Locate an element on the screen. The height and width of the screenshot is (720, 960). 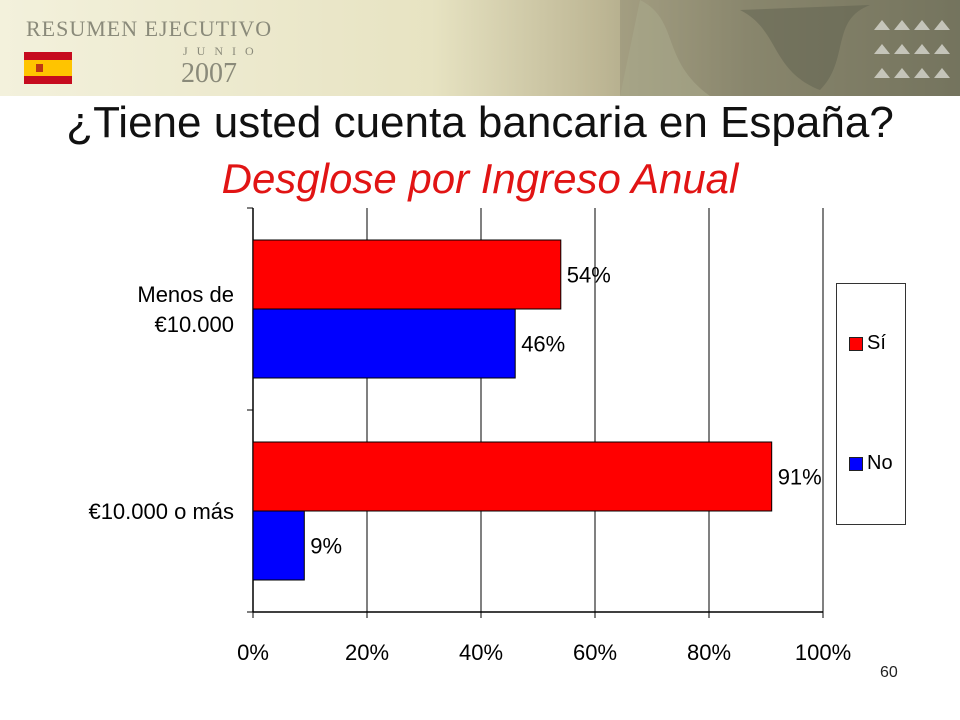
category-label-high-income: €10.000 o más is located at coordinates (127, 512).